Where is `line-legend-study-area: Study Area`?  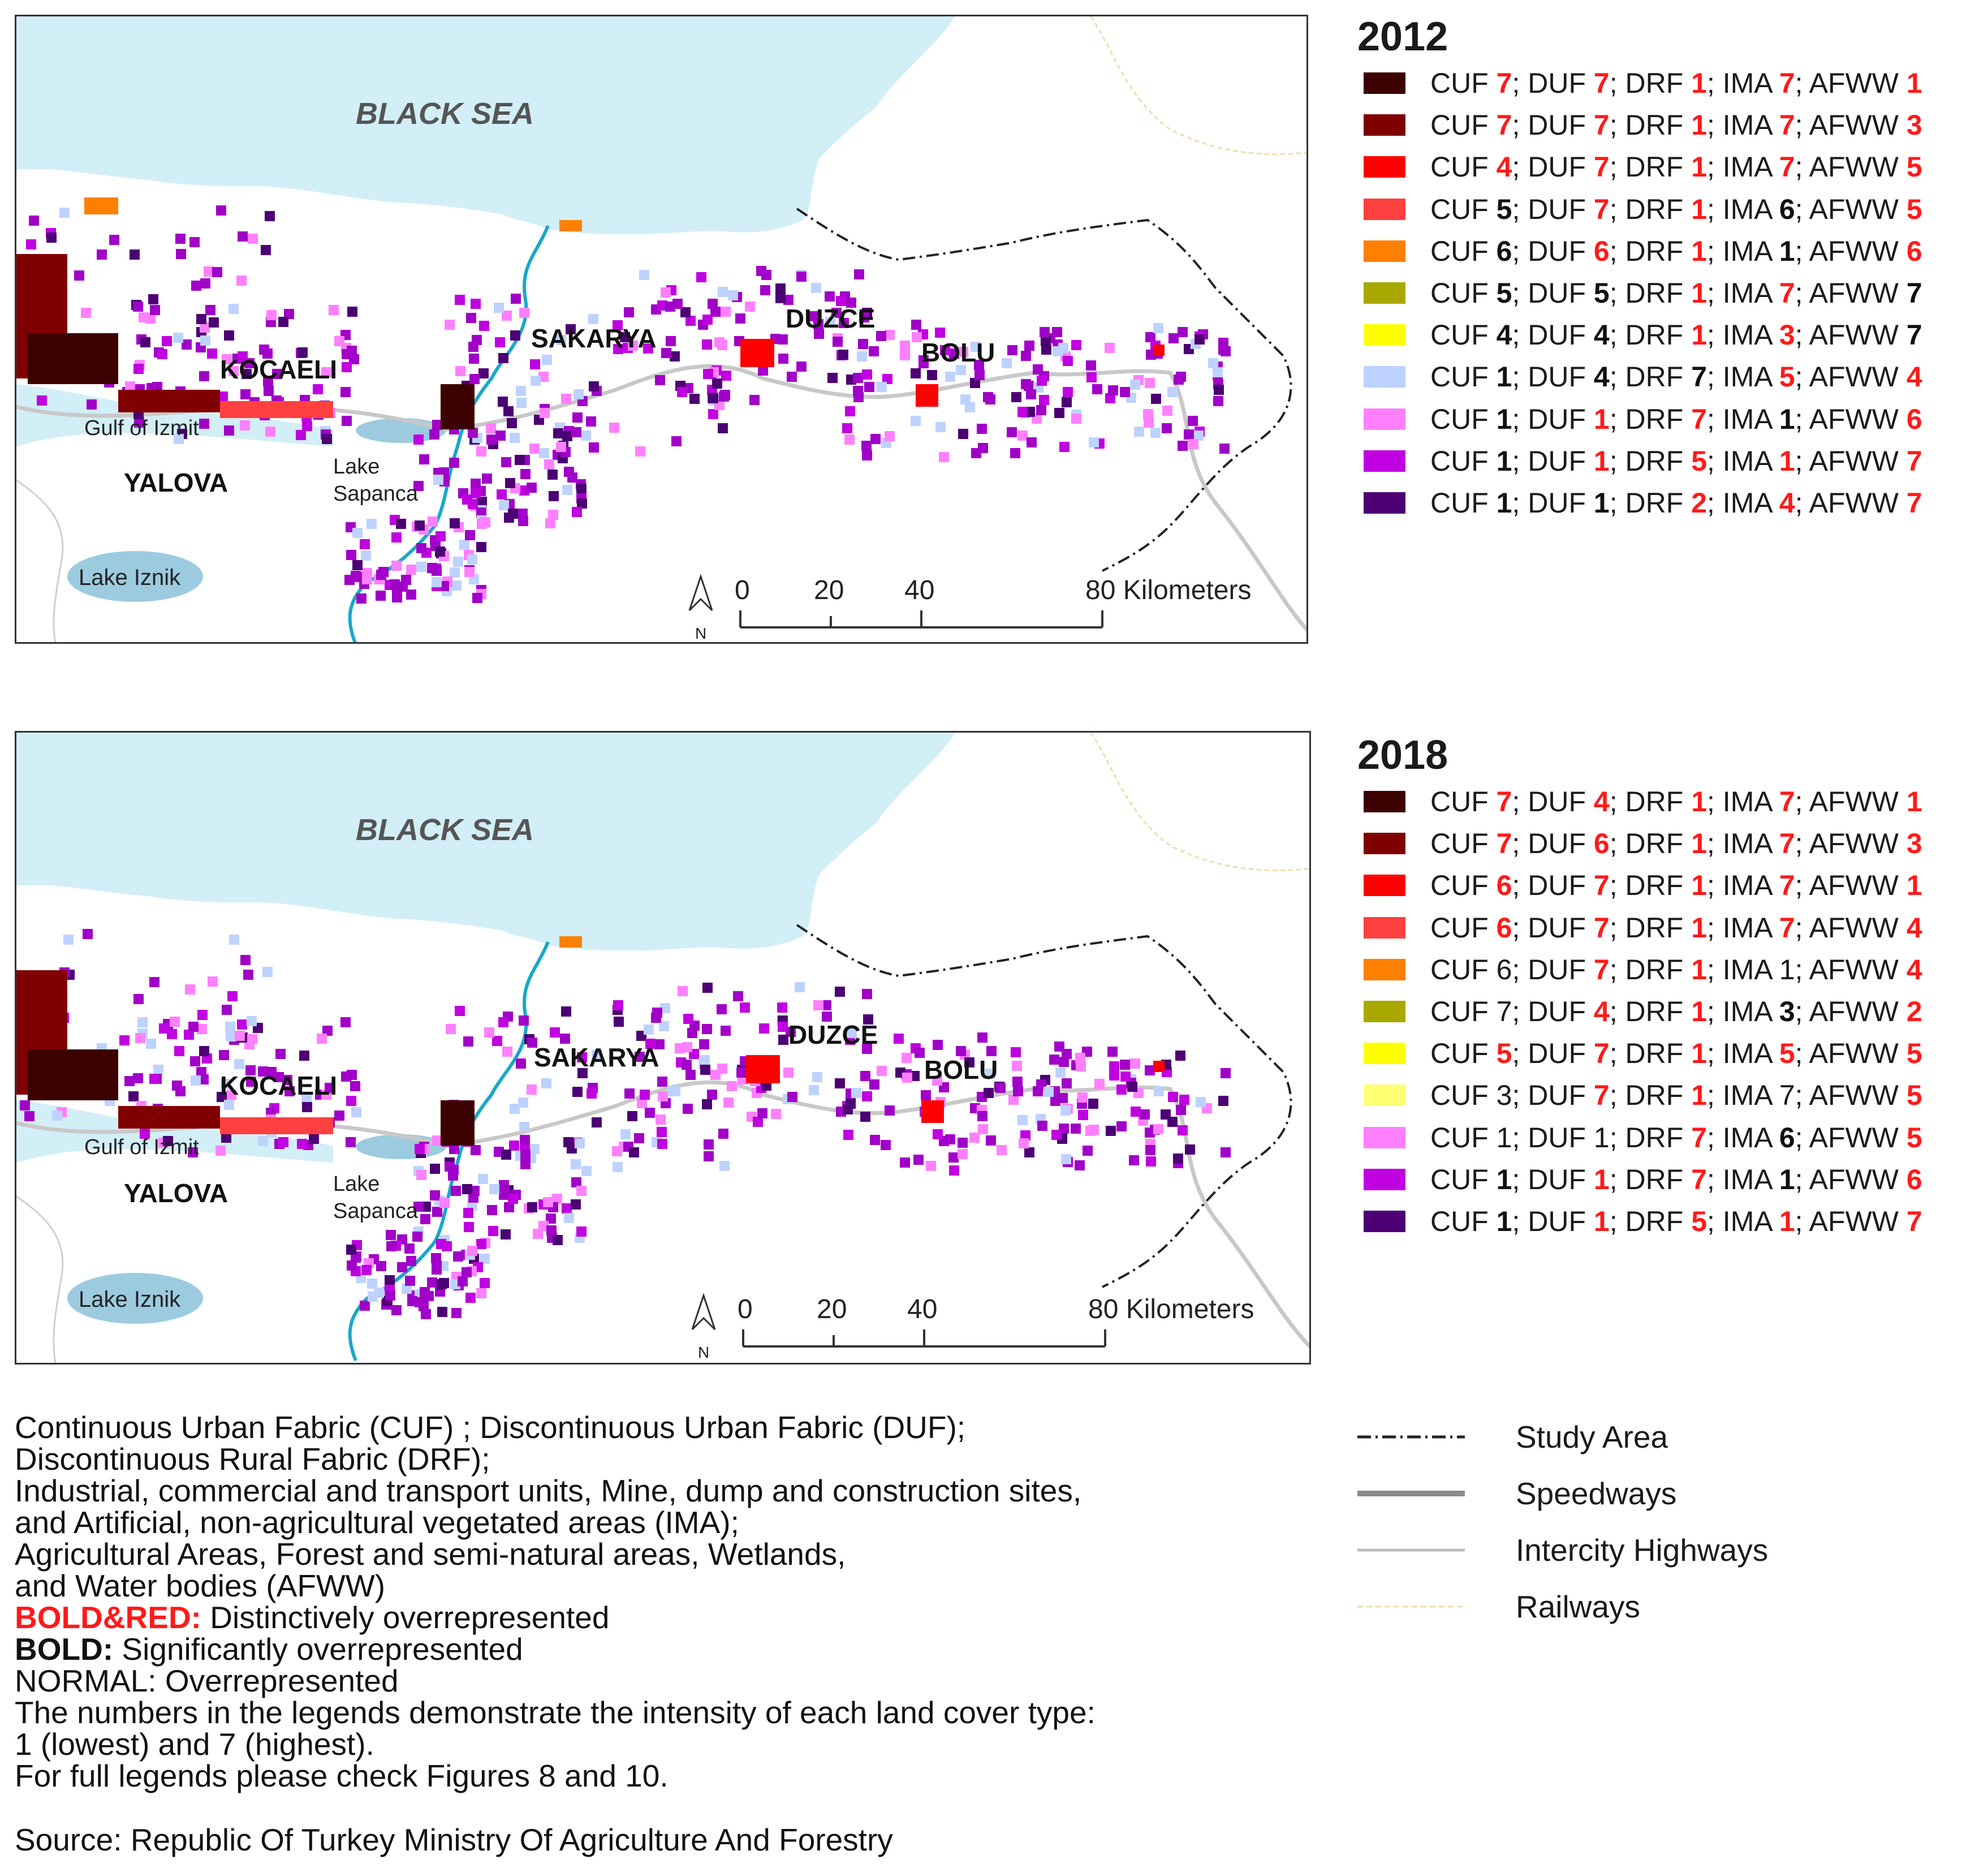 line-legend-study-area: Study Area is located at coordinates (1640, 1437).